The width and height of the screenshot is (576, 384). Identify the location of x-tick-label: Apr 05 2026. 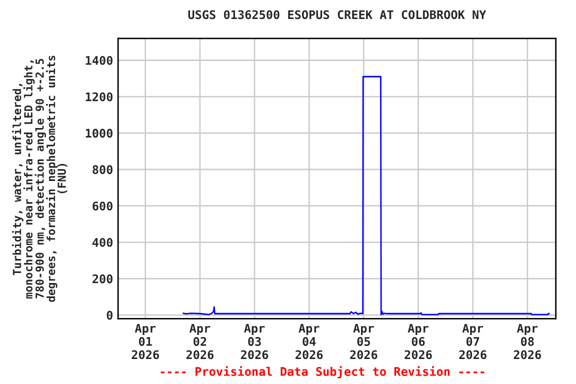
(364, 342).